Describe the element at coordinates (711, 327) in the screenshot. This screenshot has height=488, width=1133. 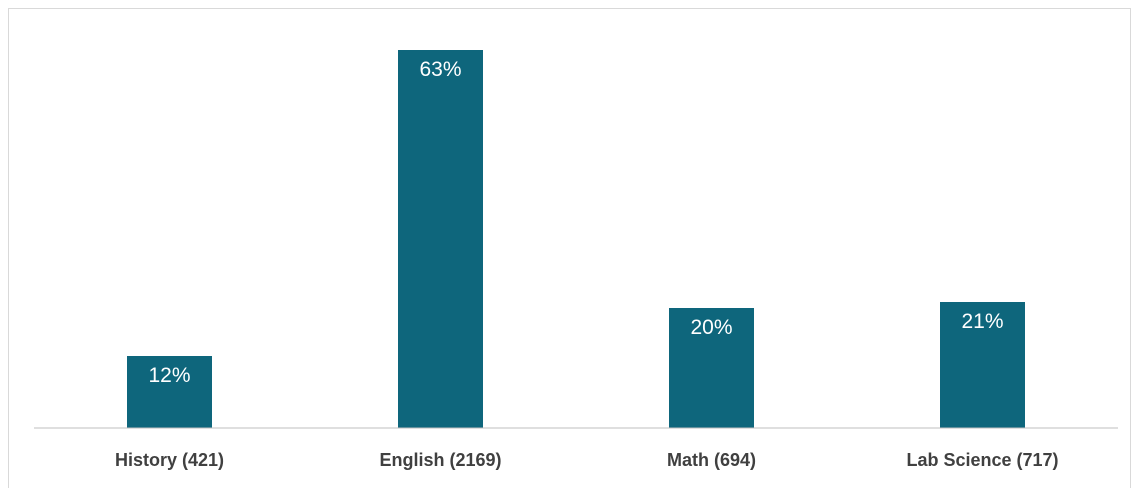
I see `bar-value-label-3: 20%` at that location.